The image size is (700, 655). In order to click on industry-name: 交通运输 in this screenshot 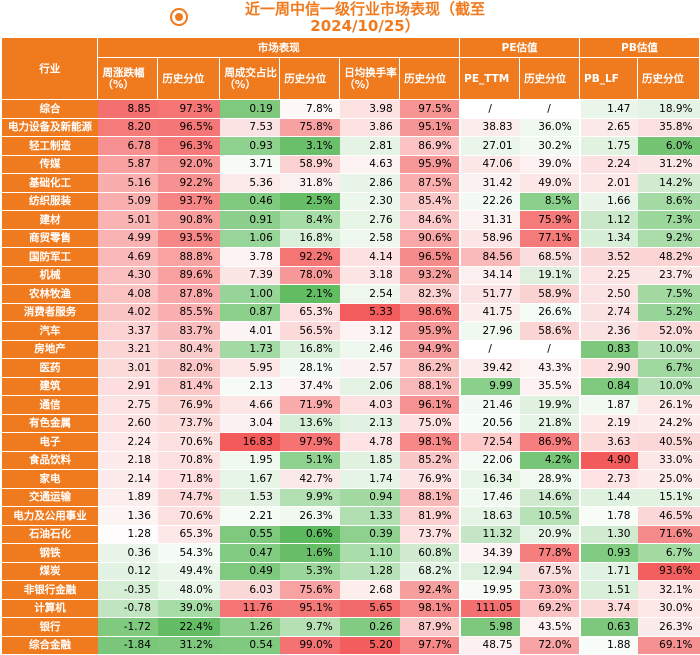, I will do `click(50, 497)`.